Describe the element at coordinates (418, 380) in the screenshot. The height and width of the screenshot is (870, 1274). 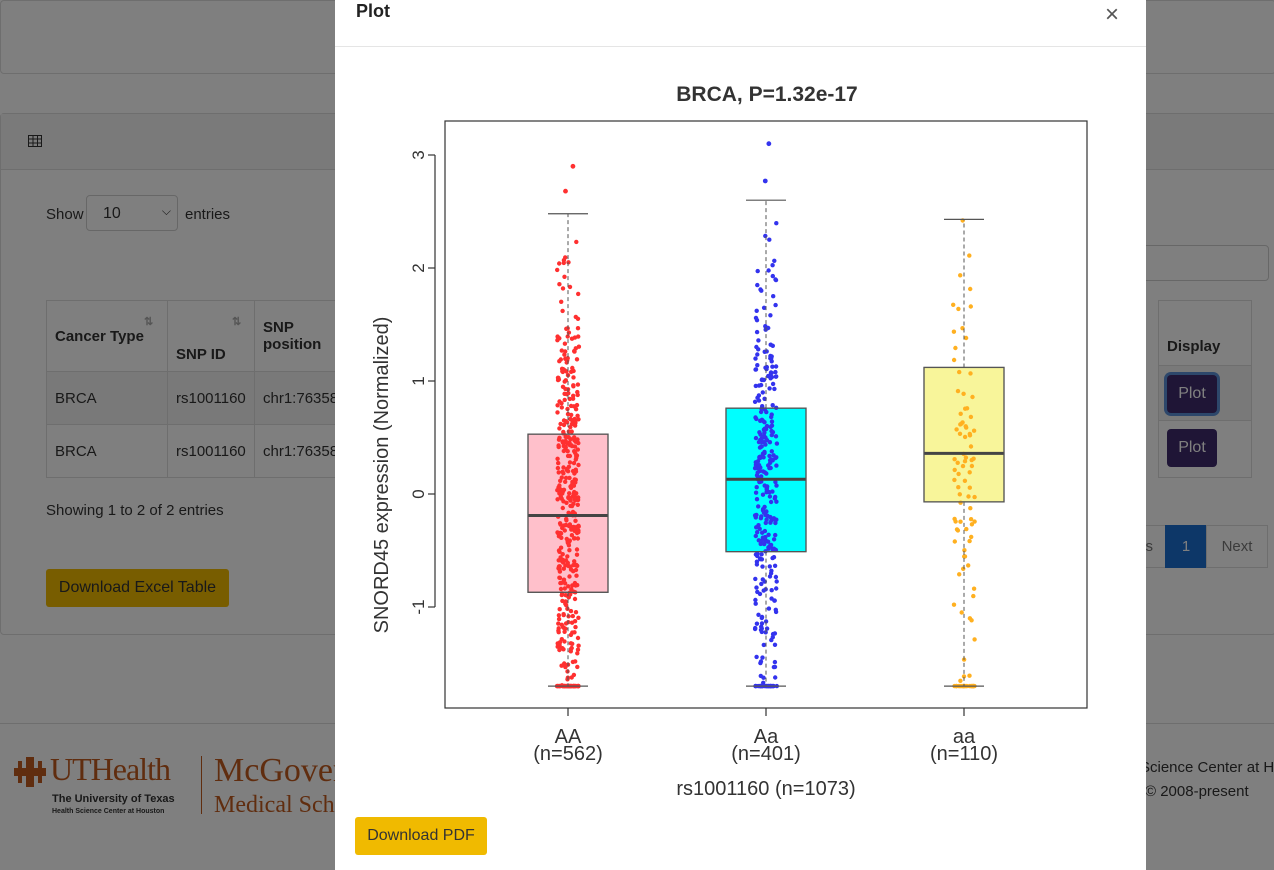
I see `y-tick-label: 1` at that location.